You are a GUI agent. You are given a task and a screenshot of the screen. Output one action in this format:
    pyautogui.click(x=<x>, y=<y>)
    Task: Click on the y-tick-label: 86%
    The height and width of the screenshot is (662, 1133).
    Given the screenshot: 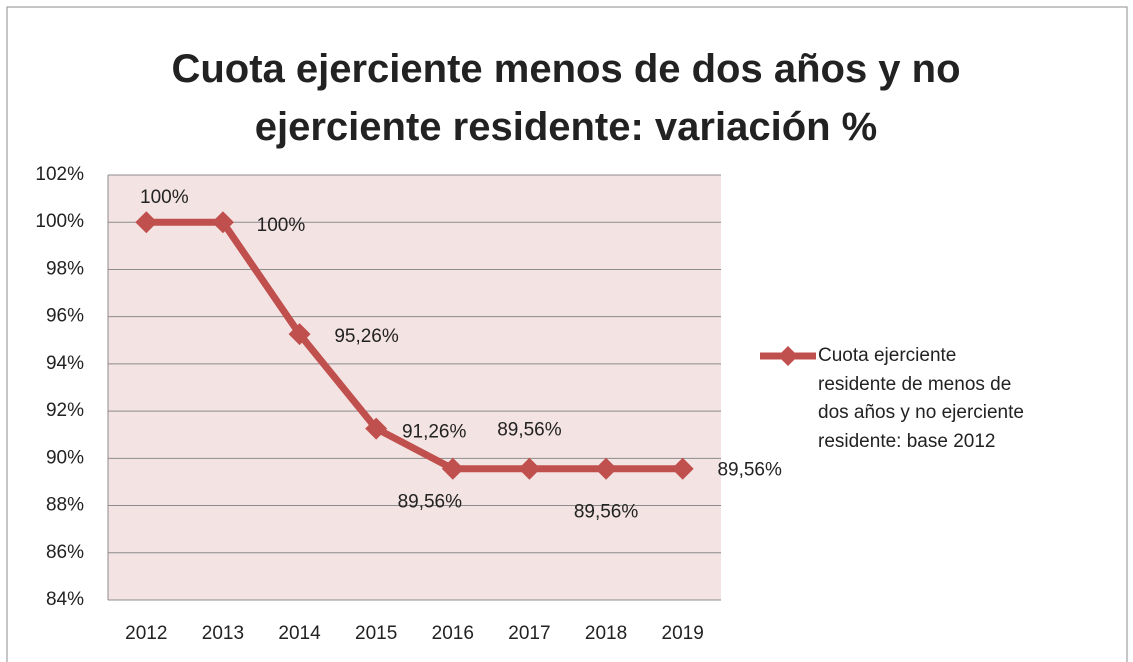 What is the action you would take?
    pyautogui.click(x=65, y=552)
    